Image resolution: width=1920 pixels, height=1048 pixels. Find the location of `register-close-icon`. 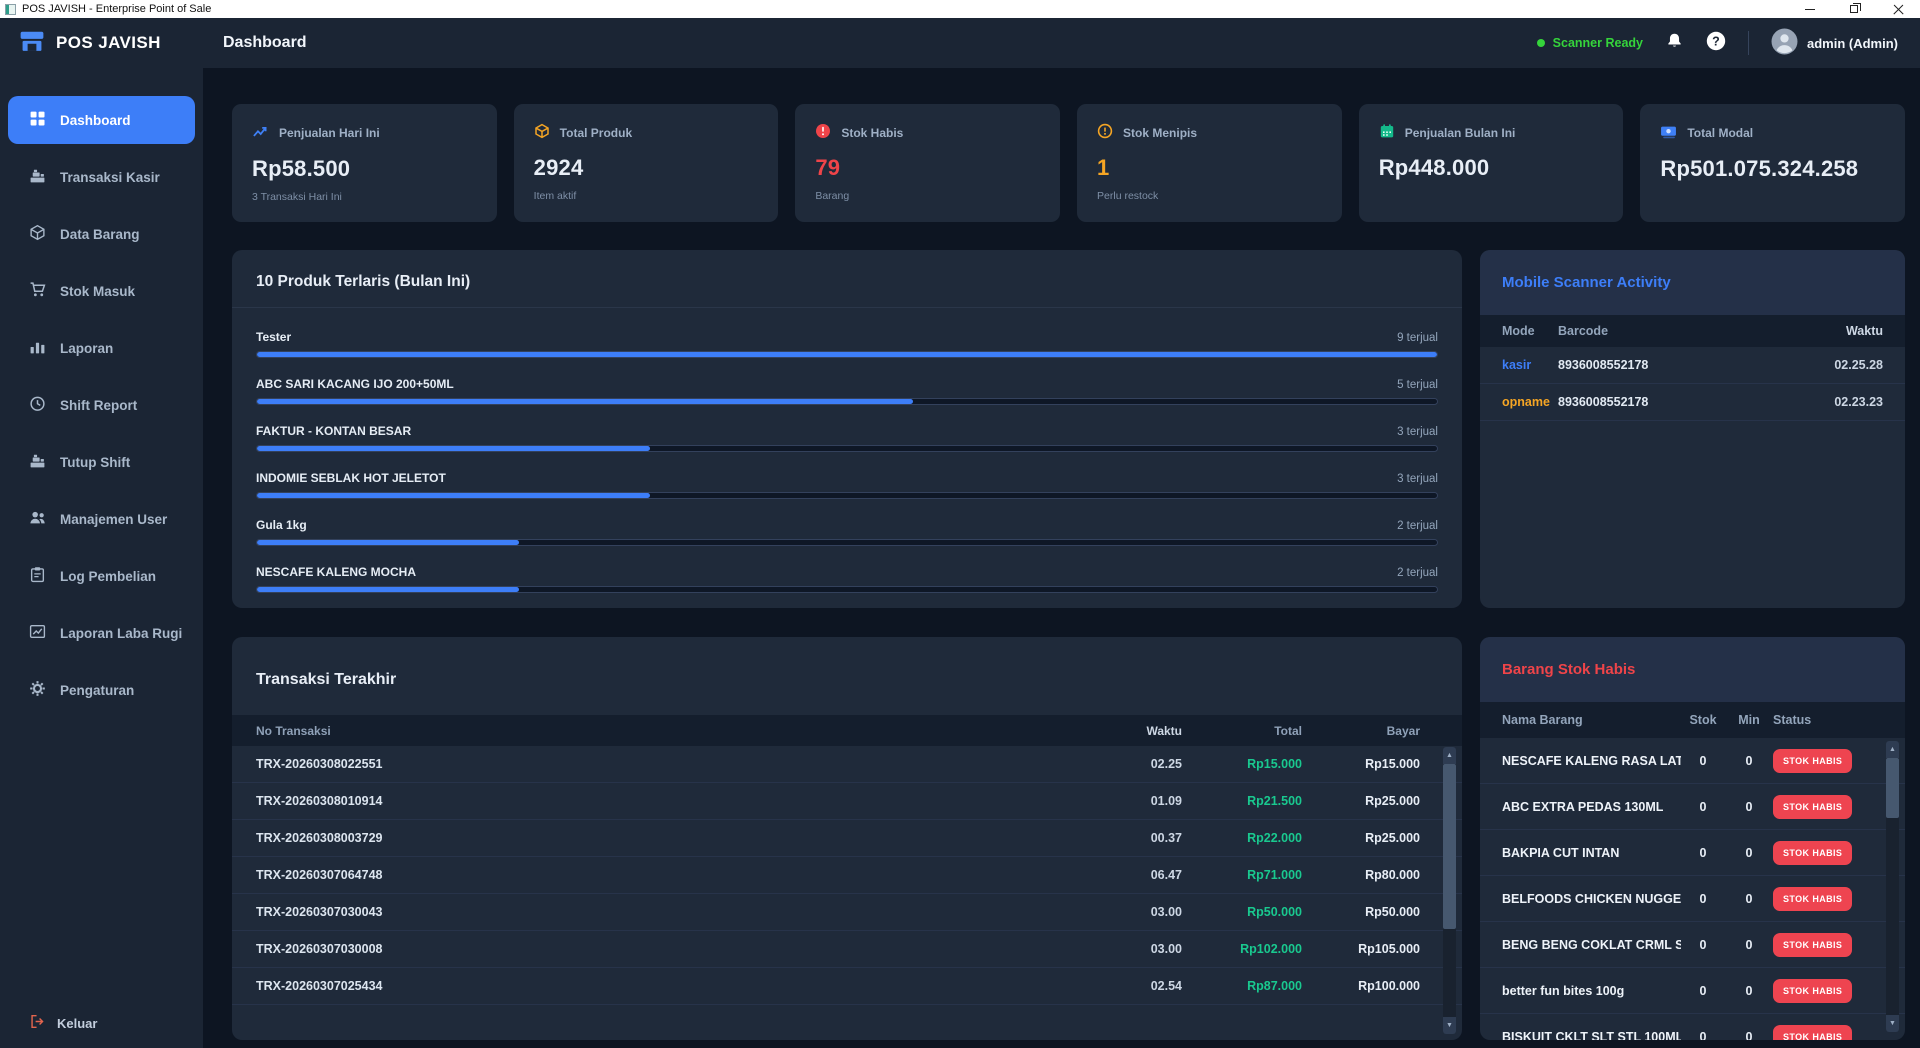

register-close-icon is located at coordinates (37, 462).